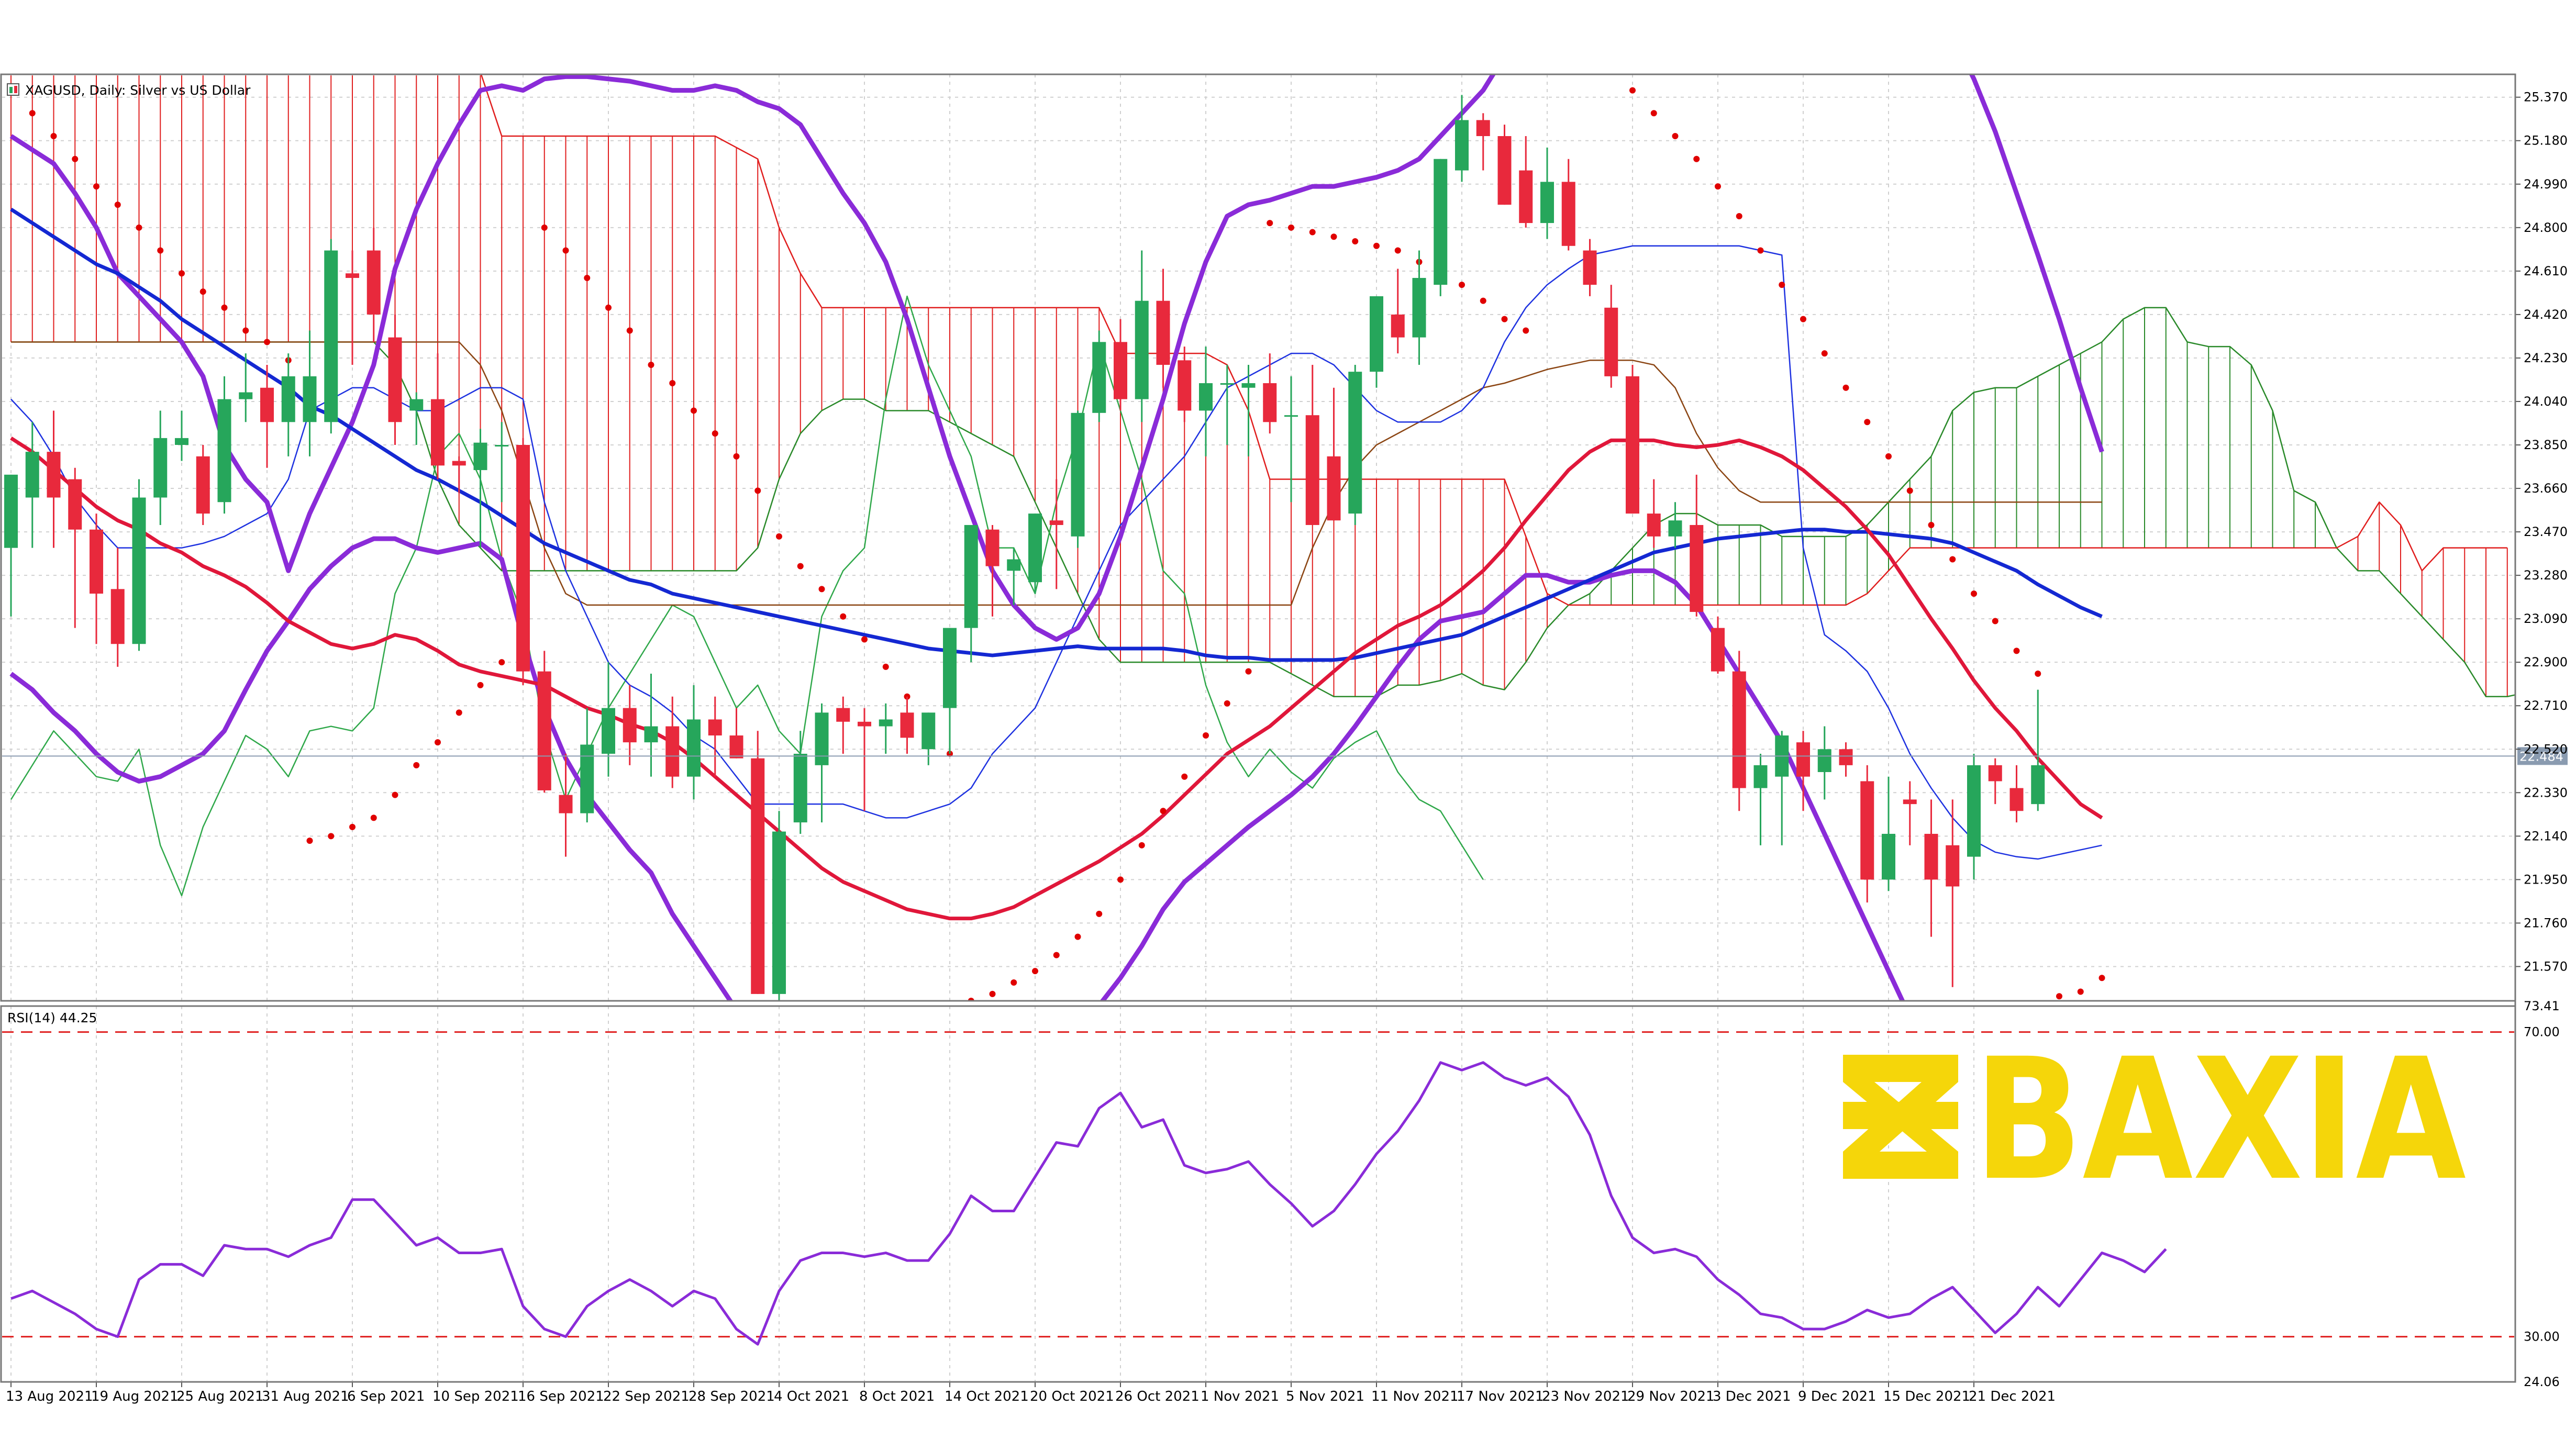 The height and width of the screenshot is (1451, 2576). I want to click on price-tick-label: 21.570, so click(2546, 967).